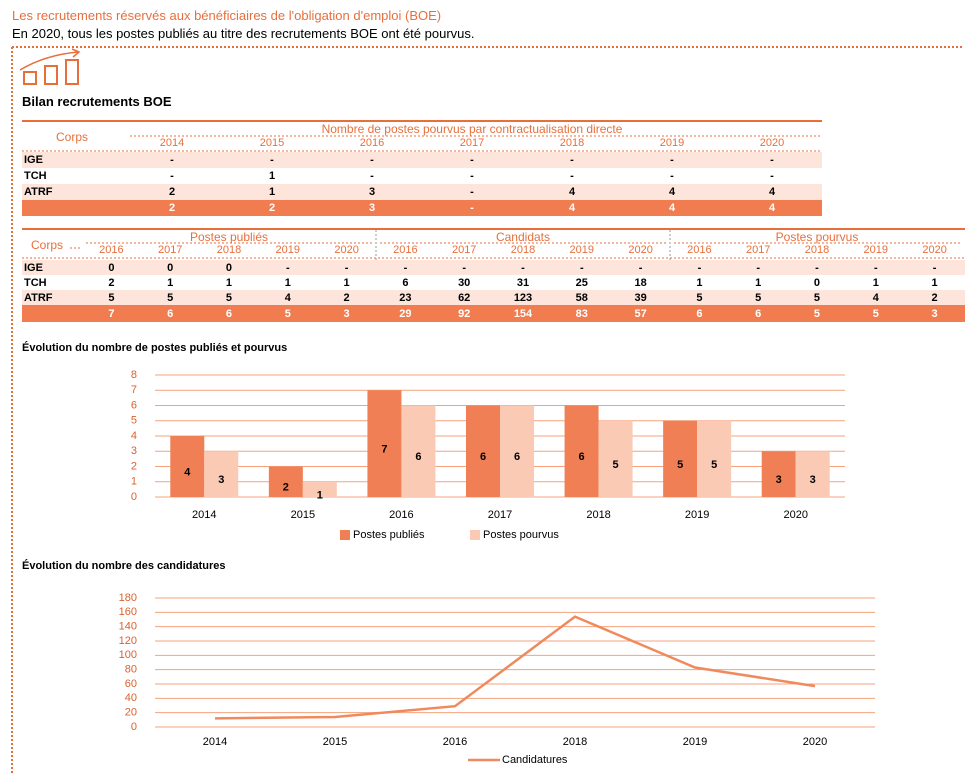  What do you see at coordinates (795, 515) in the screenshot?
I see `x-tick-label: 2020` at bounding box center [795, 515].